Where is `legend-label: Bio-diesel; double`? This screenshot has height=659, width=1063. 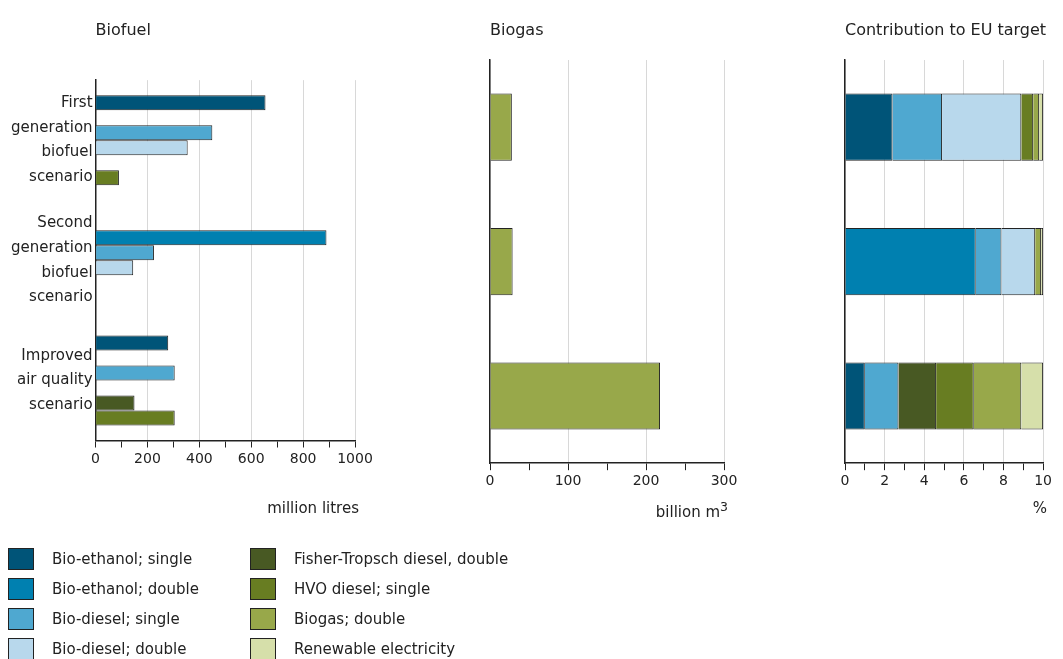 legend-label: Bio-diesel; double is located at coordinates (119, 649).